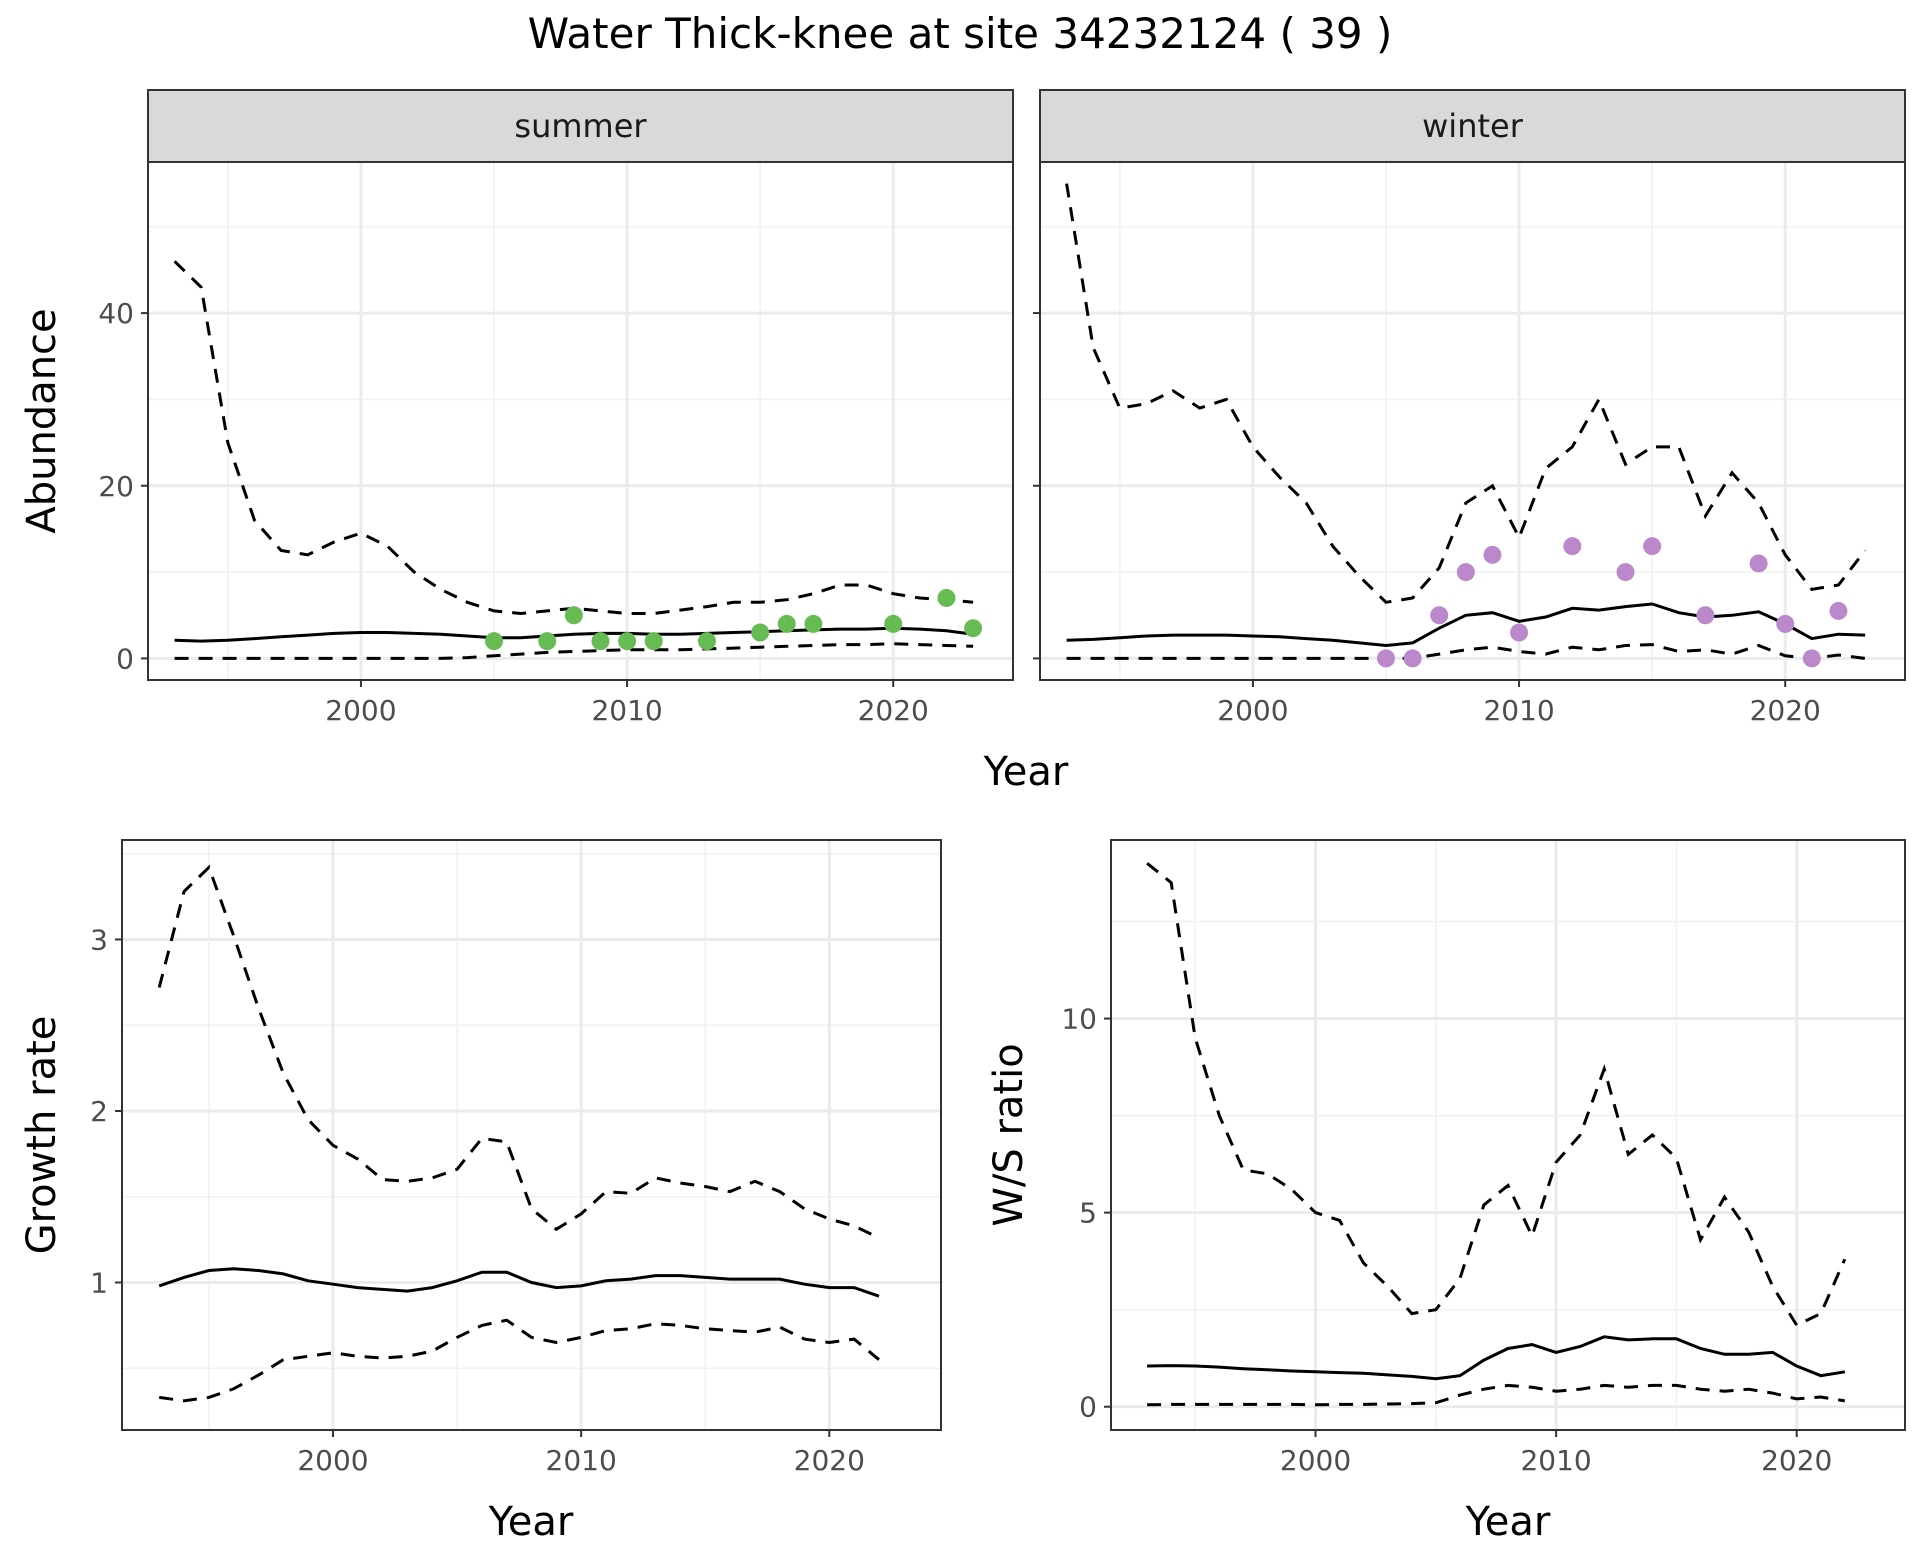  What do you see at coordinates (960, 33) in the screenshot?
I see `chart-title: Water Thick-knee at site 34232124 ( 39 )` at bounding box center [960, 33].